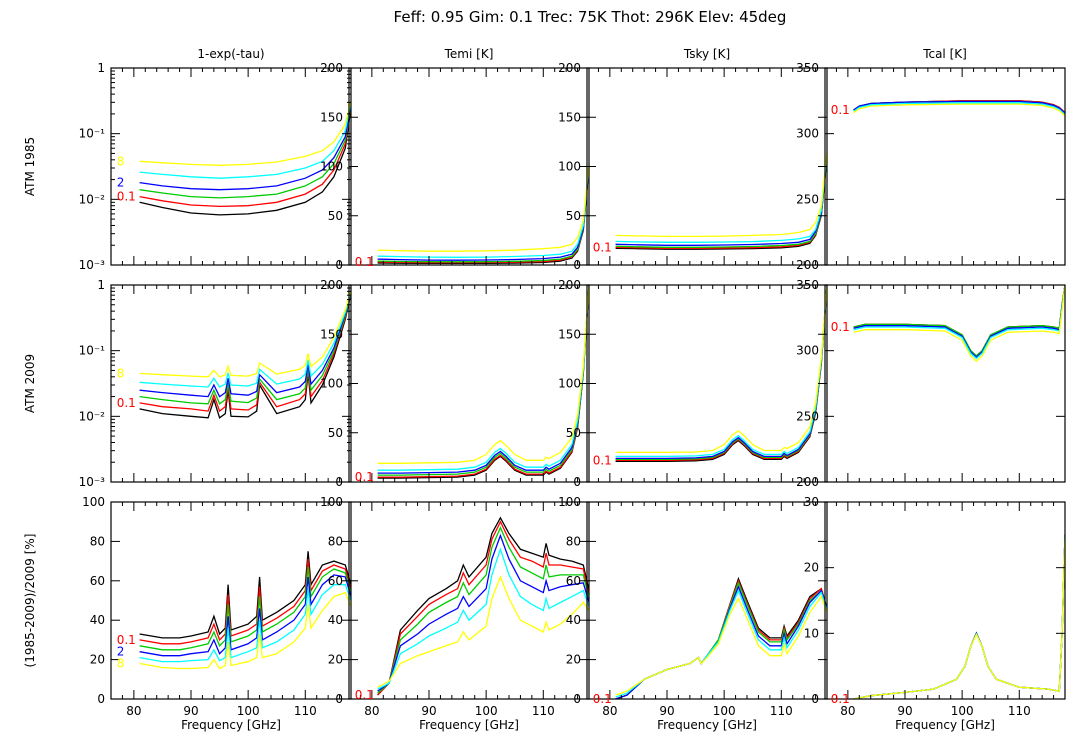 Image resolution: width=1073 pixels, height=752 pixels. What do you see at coordinates (577, 699) in the screenshot?
I see `y-tick-label: 0` at bounding box center [577, 699].